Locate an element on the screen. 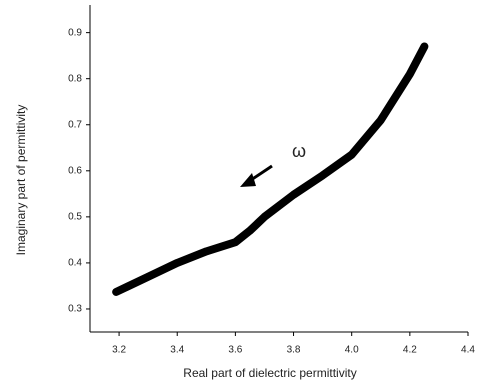  y-tick-label: 0.4 is located at coordinates (75, 263).